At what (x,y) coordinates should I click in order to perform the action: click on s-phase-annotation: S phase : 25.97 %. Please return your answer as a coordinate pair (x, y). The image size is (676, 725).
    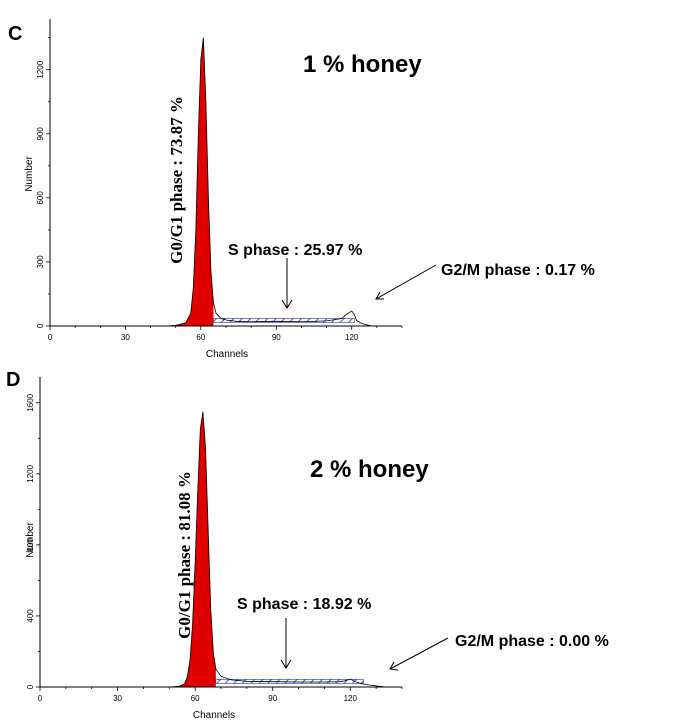
    Looking at the image, I should click on (295, 250).